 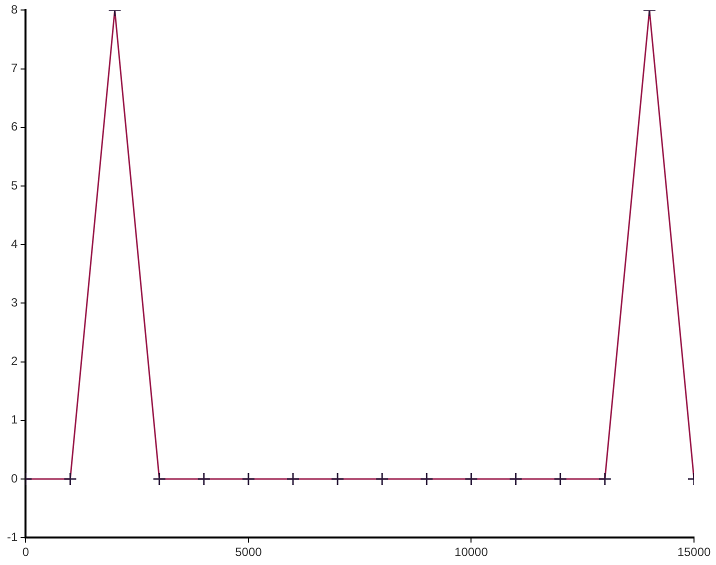 What do you see at coordinates (14, 127) in the screenshot?
I see `y-tick-label: 6` at bounding box center [14, 127].